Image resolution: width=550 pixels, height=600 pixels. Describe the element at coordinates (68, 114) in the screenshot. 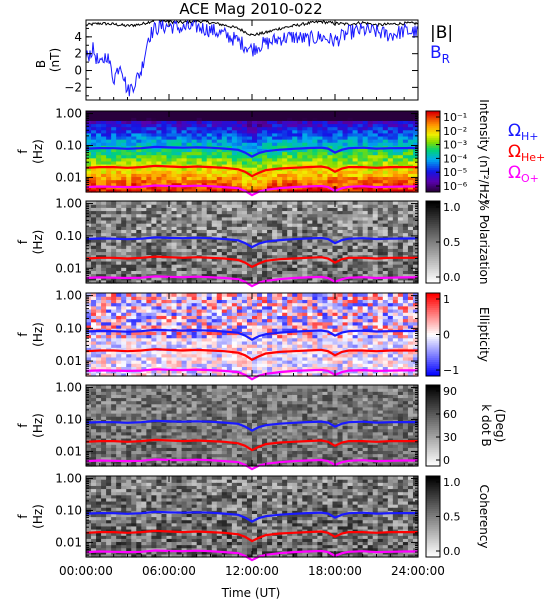

I see `y-tick-label: 1.00` at that location.